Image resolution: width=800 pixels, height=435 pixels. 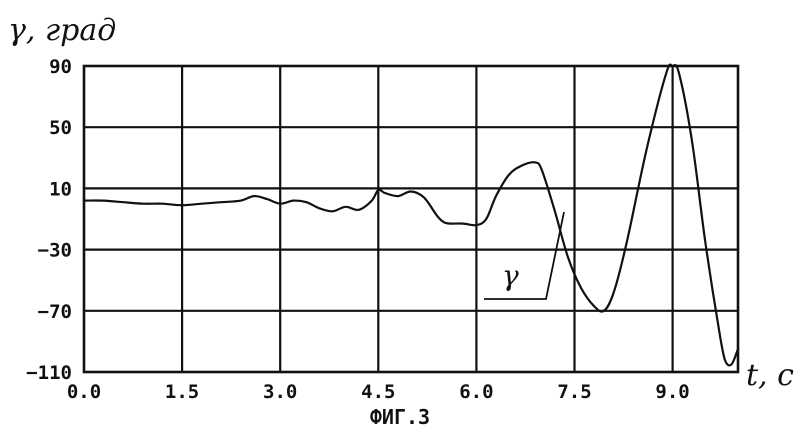 What do you see at coordinates (49, 373) in the screenshot?
I see `y-tick-label: −110` at bounding box center [49, 373].